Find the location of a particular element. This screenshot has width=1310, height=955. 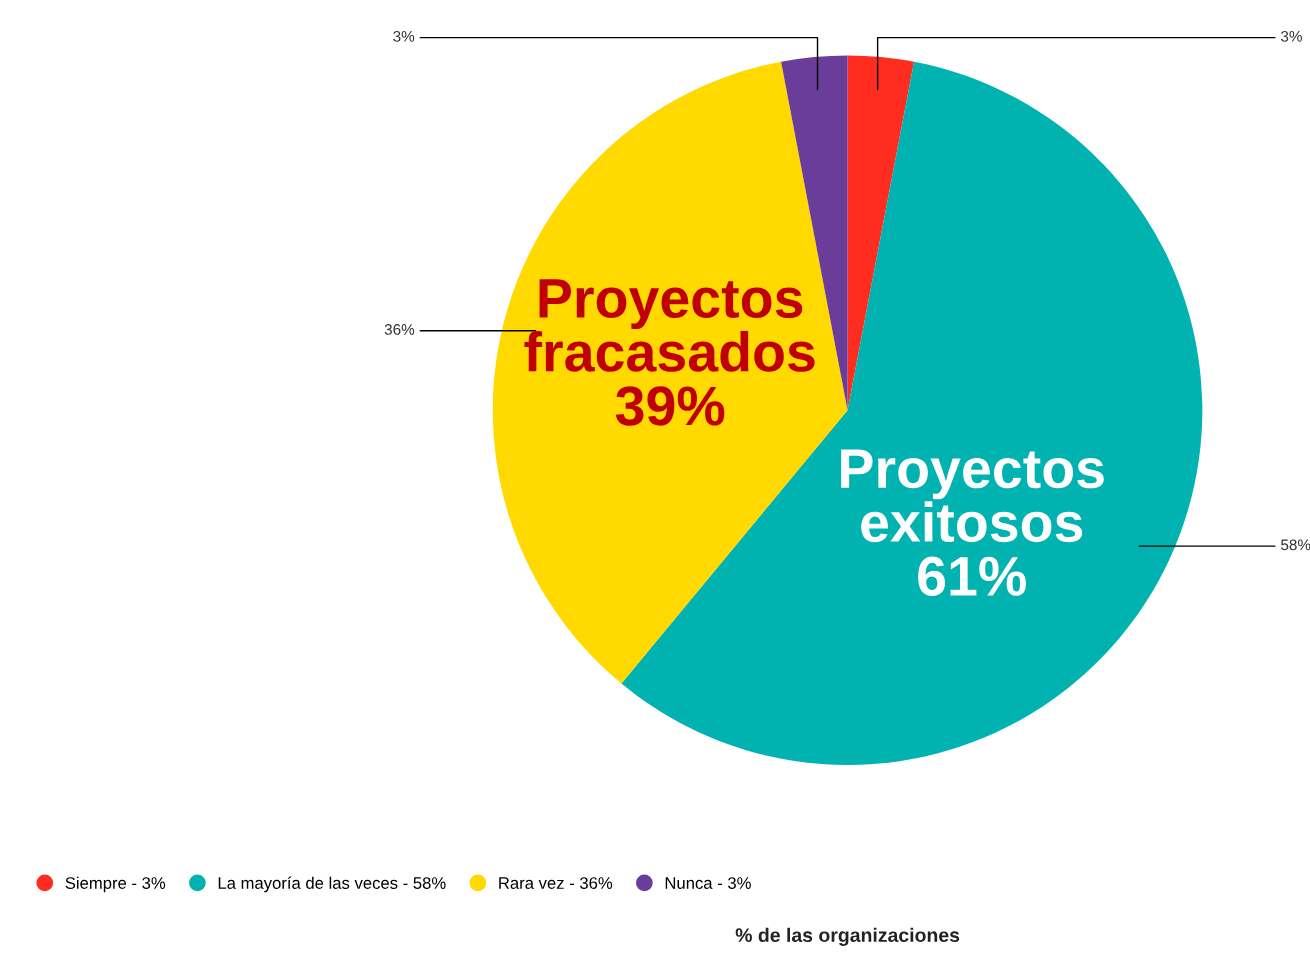

text: Proyectos exitosos 61% is located at coordinates (972, 522).